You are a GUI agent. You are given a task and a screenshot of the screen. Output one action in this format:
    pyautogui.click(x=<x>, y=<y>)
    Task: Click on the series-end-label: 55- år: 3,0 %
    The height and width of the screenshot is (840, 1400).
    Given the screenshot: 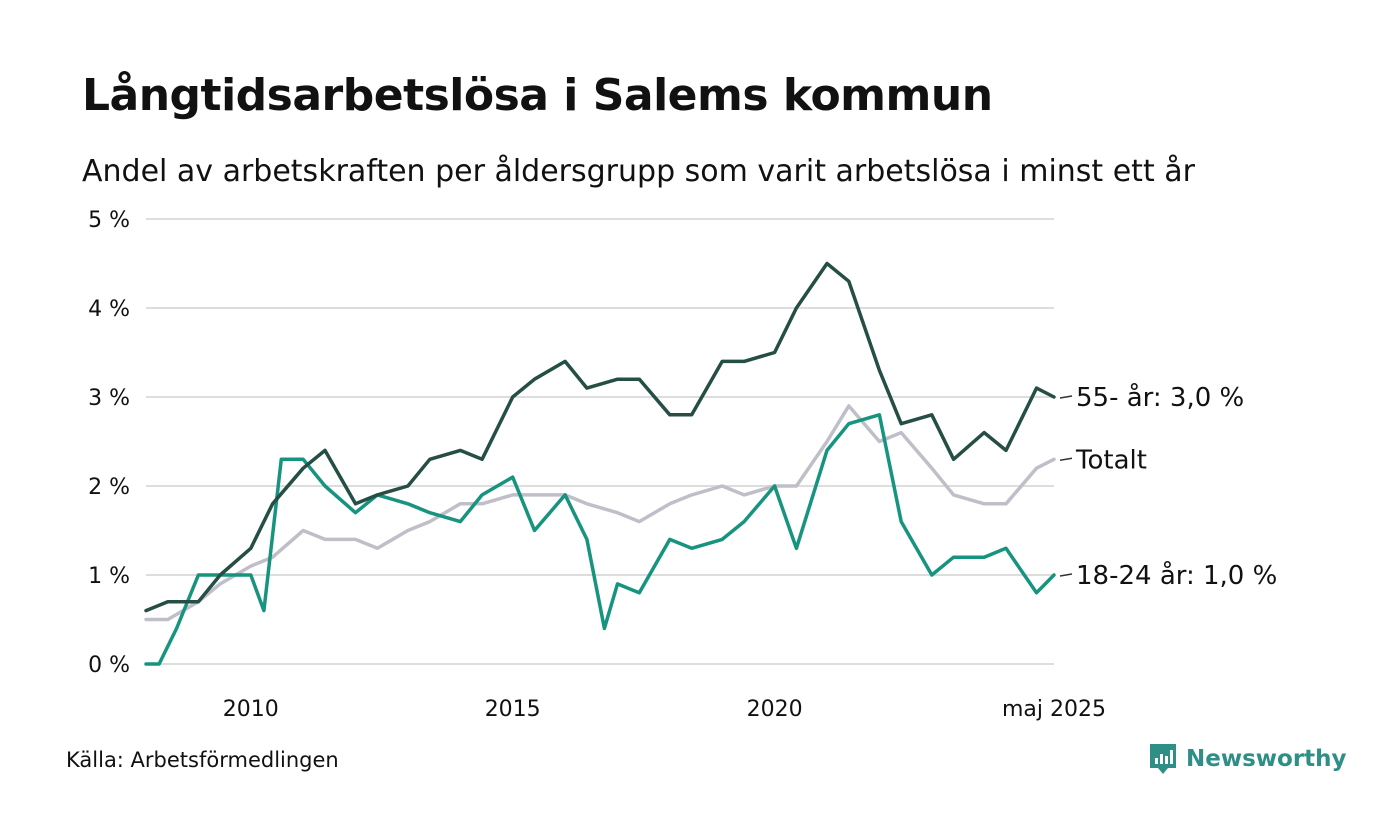 What is the action you would take?
    pyautogui.click(x=1160, y=397)
    